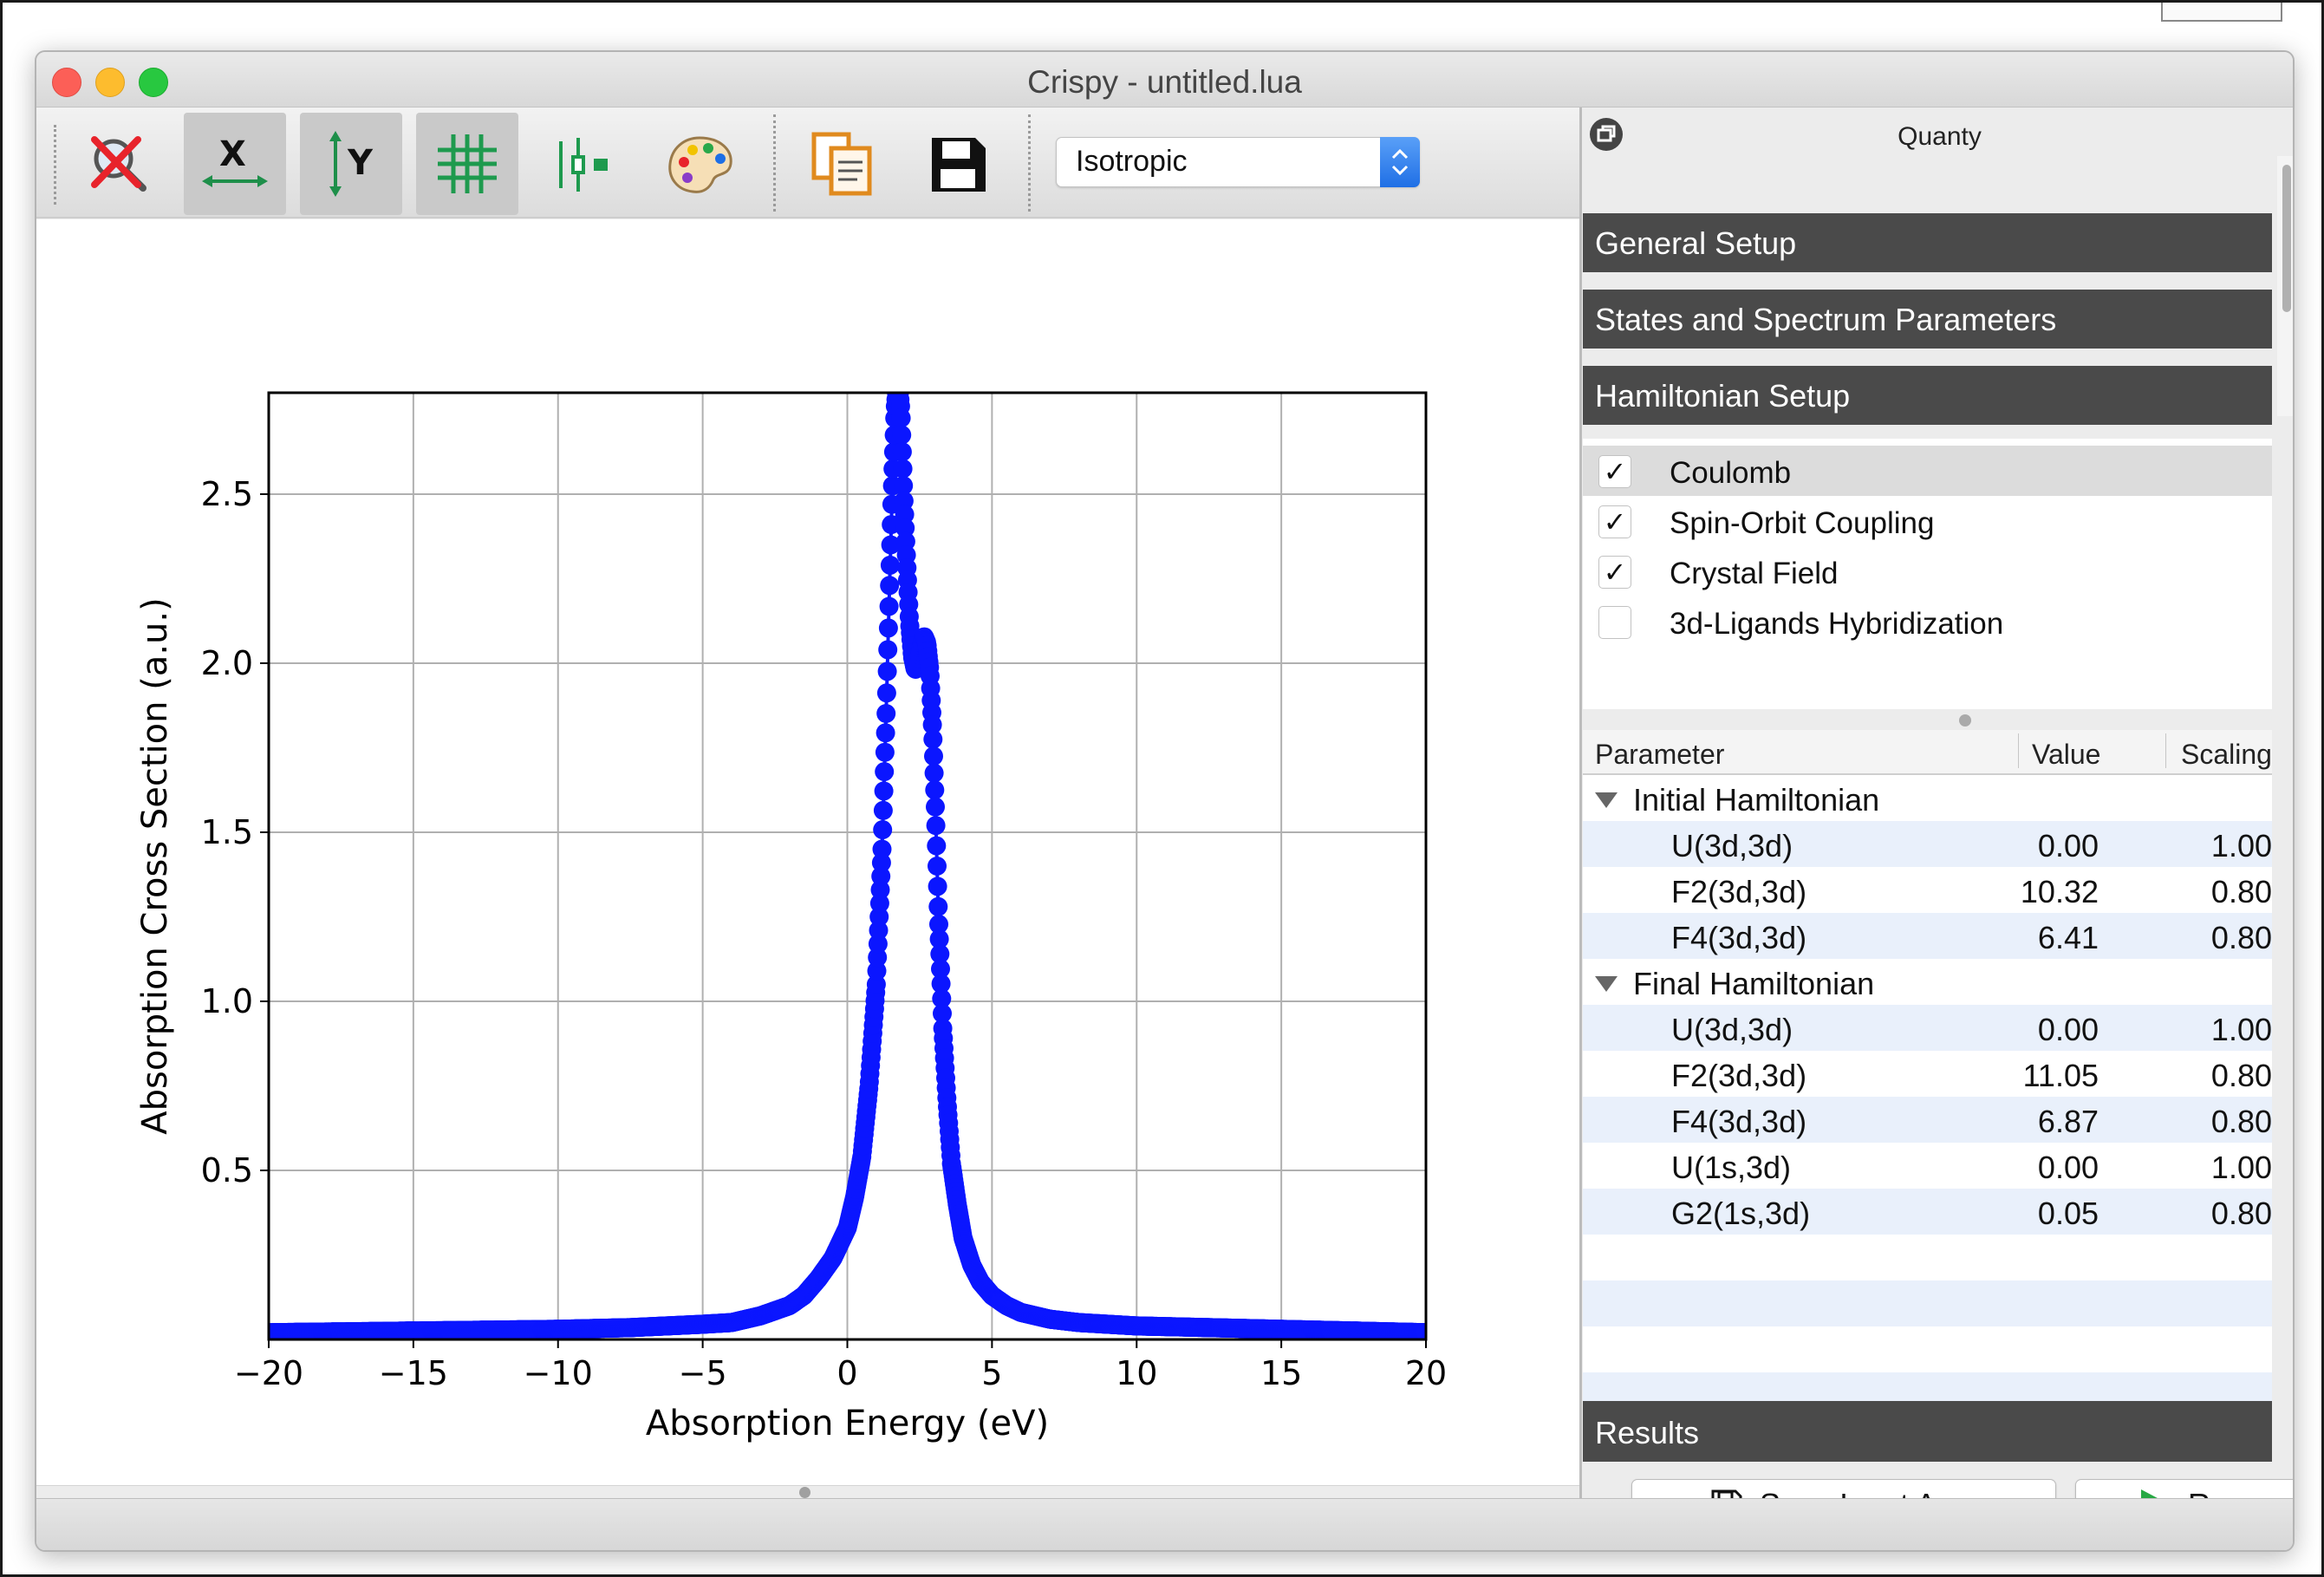 This screenshot has height=1577, width=2324. What do you see at coordinates (119, 164) in the screenshot?
I see `zoom-reset-button` at bounding box center [119, 164].